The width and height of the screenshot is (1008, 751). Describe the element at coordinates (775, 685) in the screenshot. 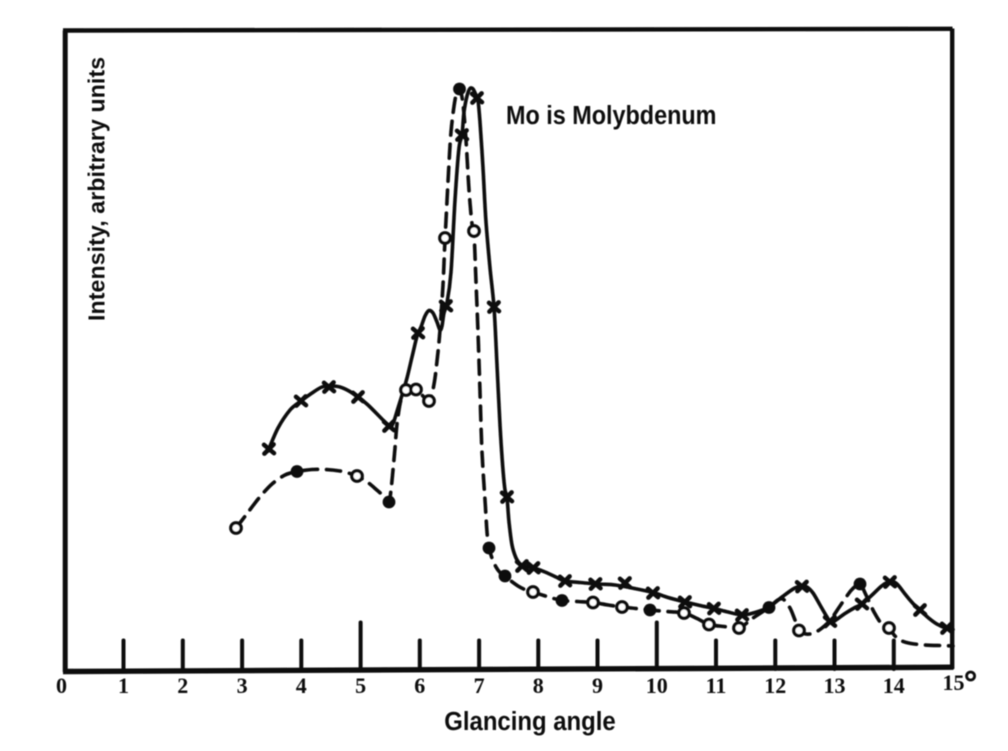

I see `svg-text: 12` at that location.